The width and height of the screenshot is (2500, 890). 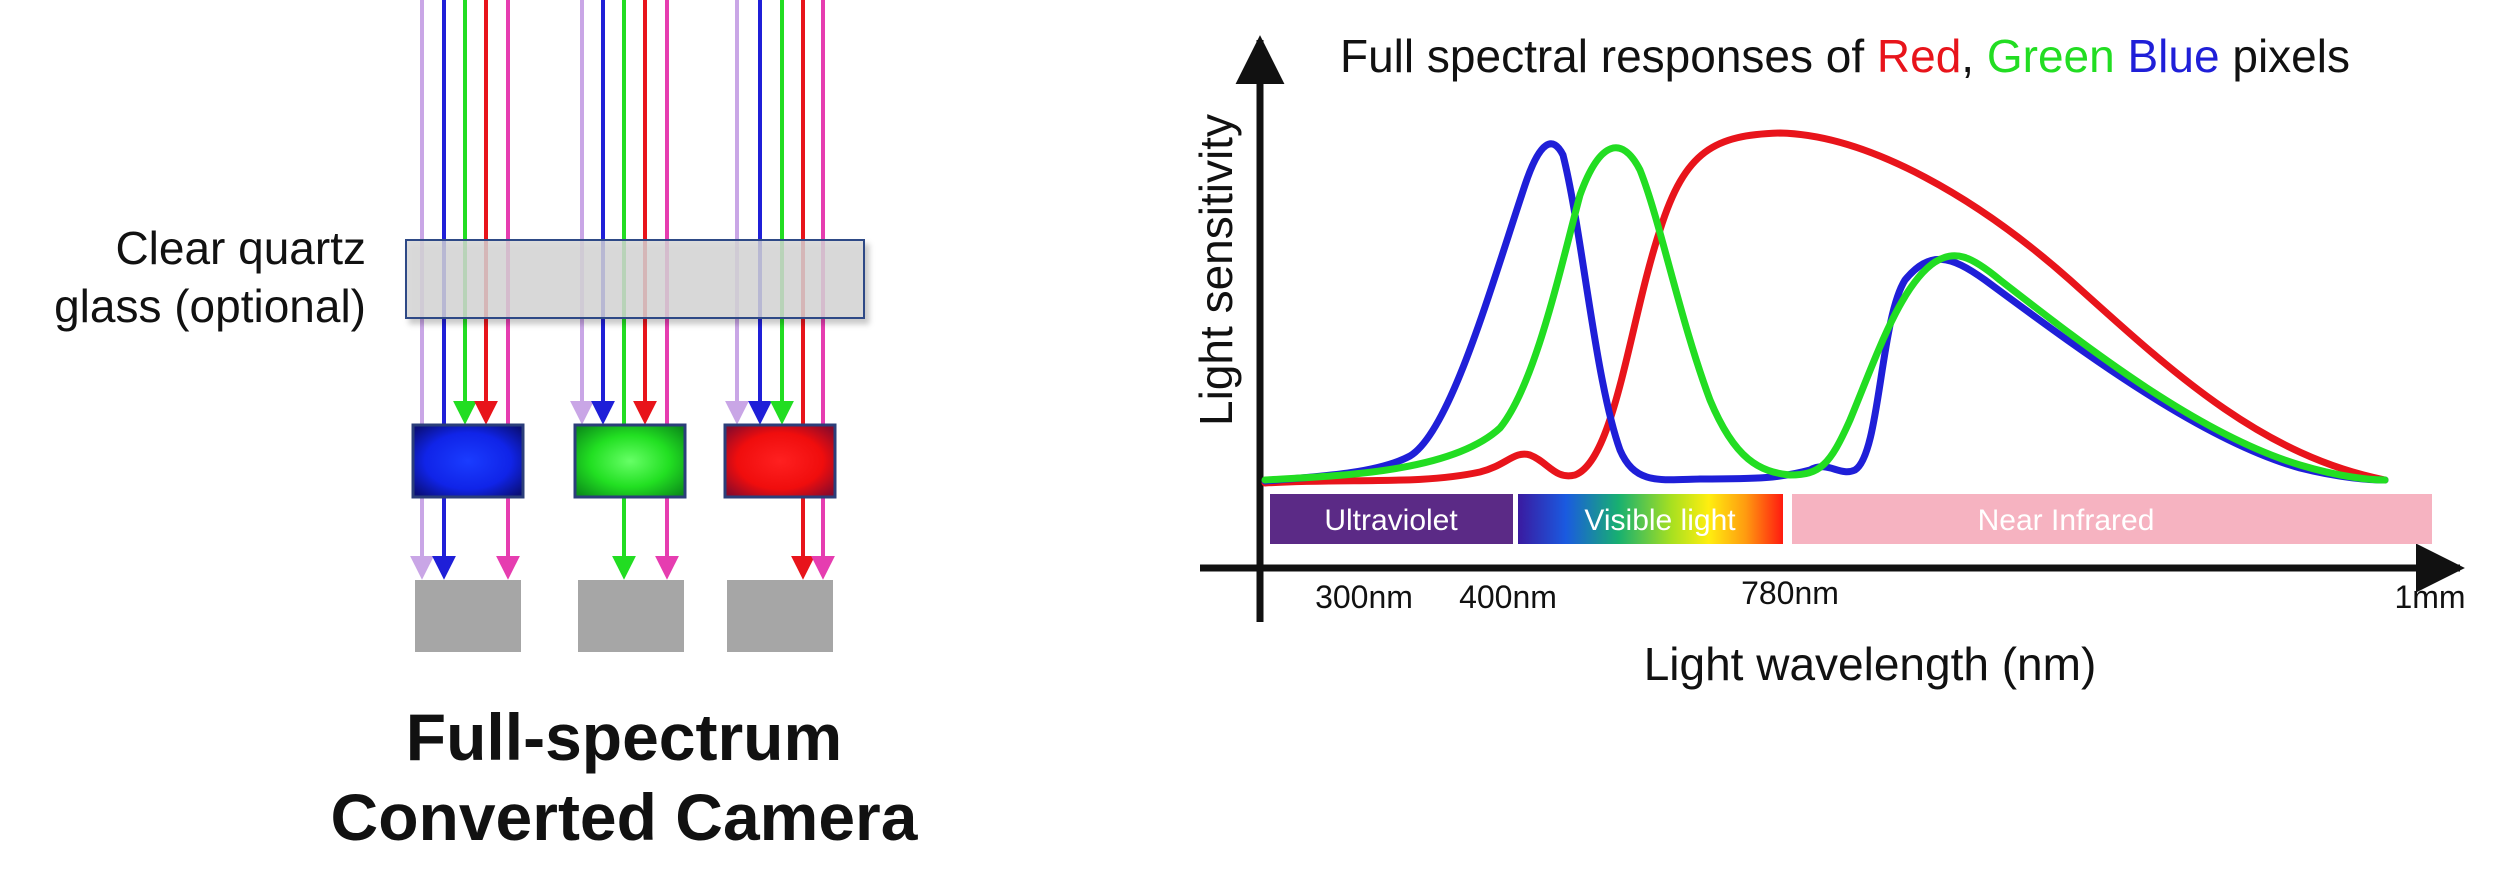 What do you see at coordinates (2174, 56) in the screenshot?
I see `chart-title-blue-word: Blue` at bounding box center [2174, 56].